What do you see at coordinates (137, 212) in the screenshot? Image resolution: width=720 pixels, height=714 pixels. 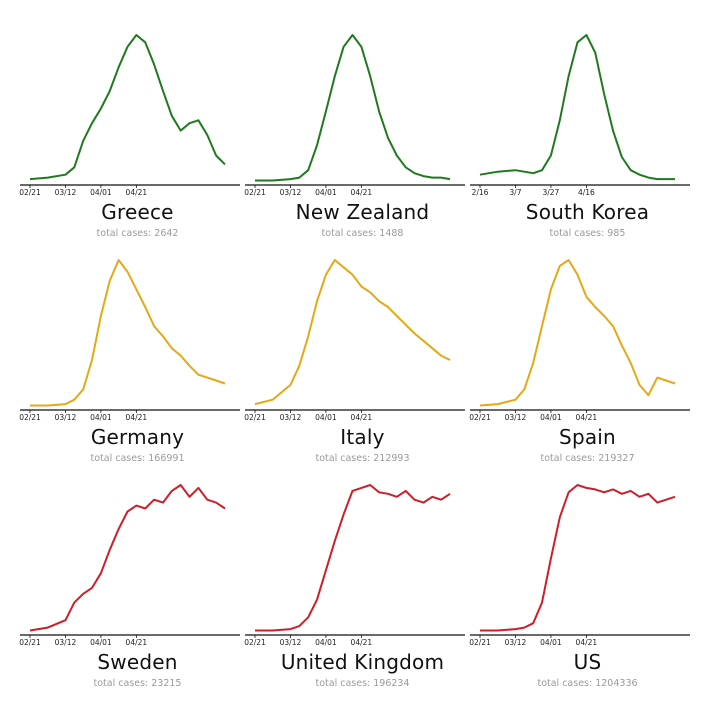 I see `country-name: Greece` at bounding box center [137, 212].